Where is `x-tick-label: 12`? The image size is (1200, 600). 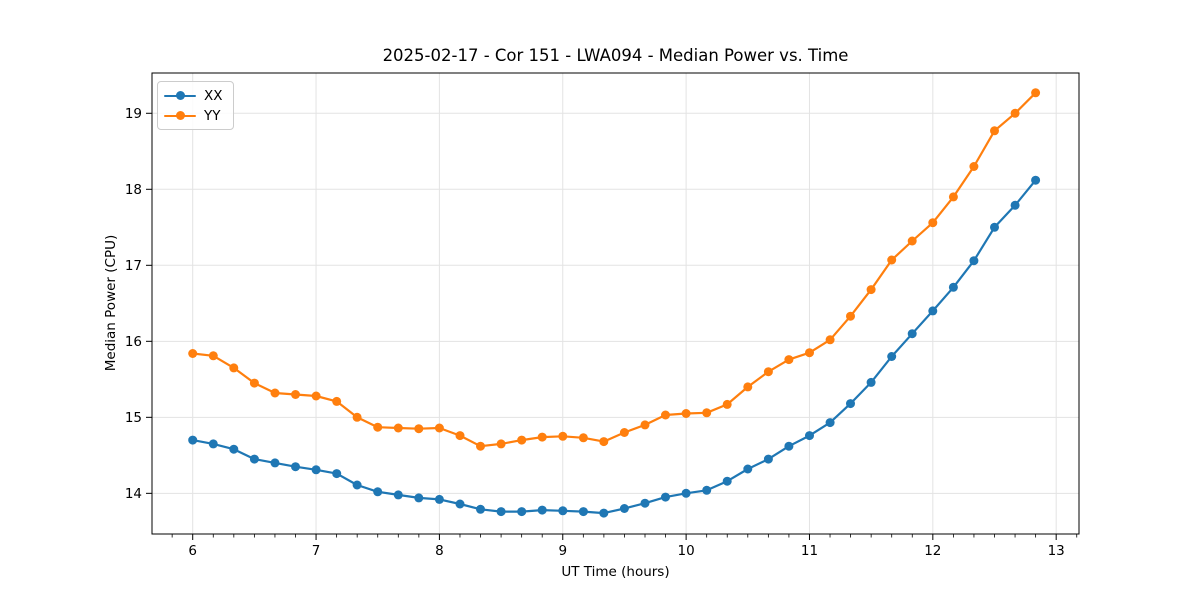
x-tick-label: 12 is located at coordinates (932, 551).